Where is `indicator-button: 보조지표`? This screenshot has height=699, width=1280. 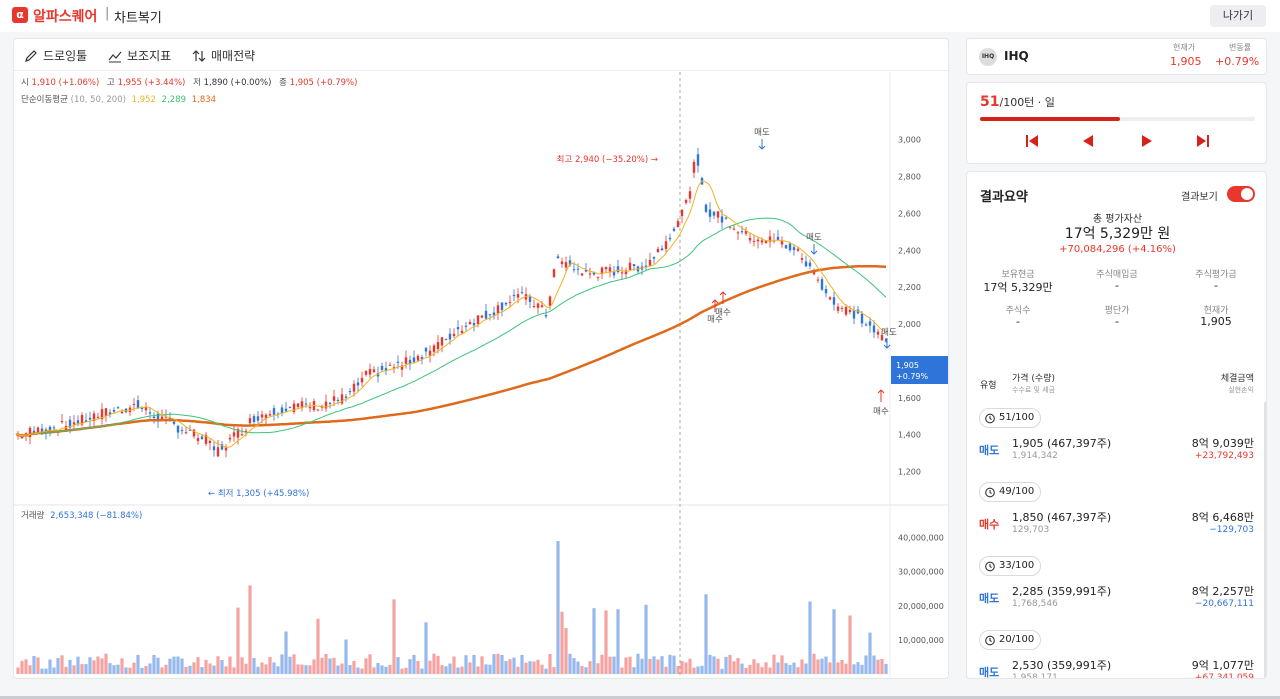
indicator-button: 보조지표 is located at coordinates (139, 55).